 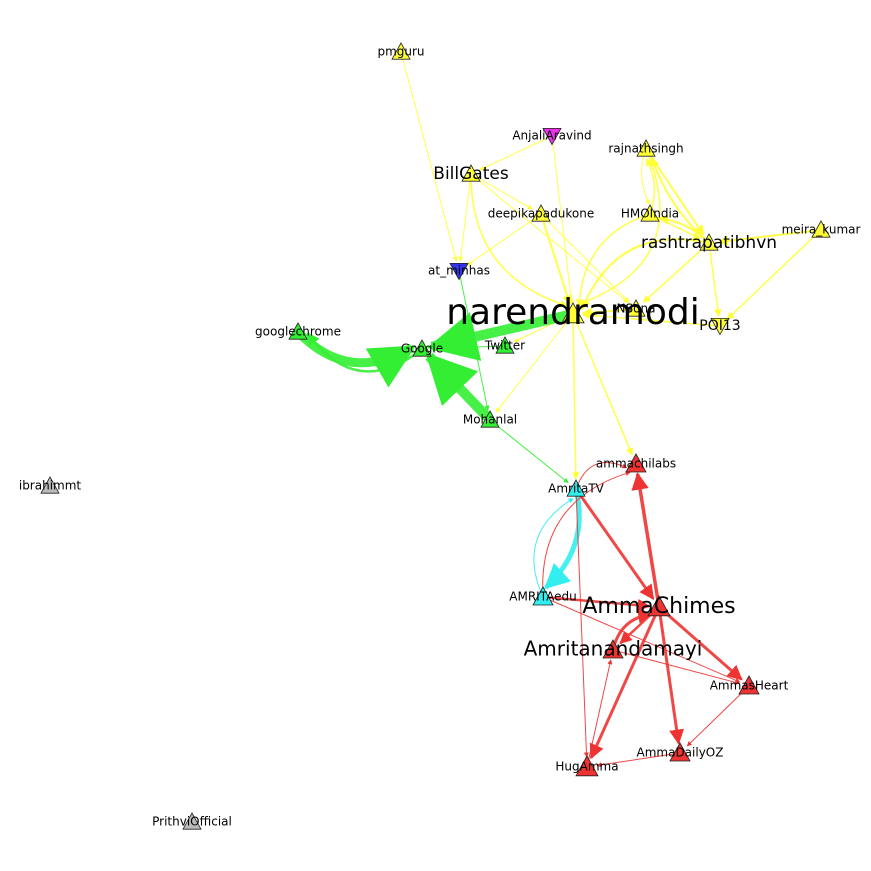 I want to click on edge-narendramodi-to-Mohanlal, so click(x=534, y=363).